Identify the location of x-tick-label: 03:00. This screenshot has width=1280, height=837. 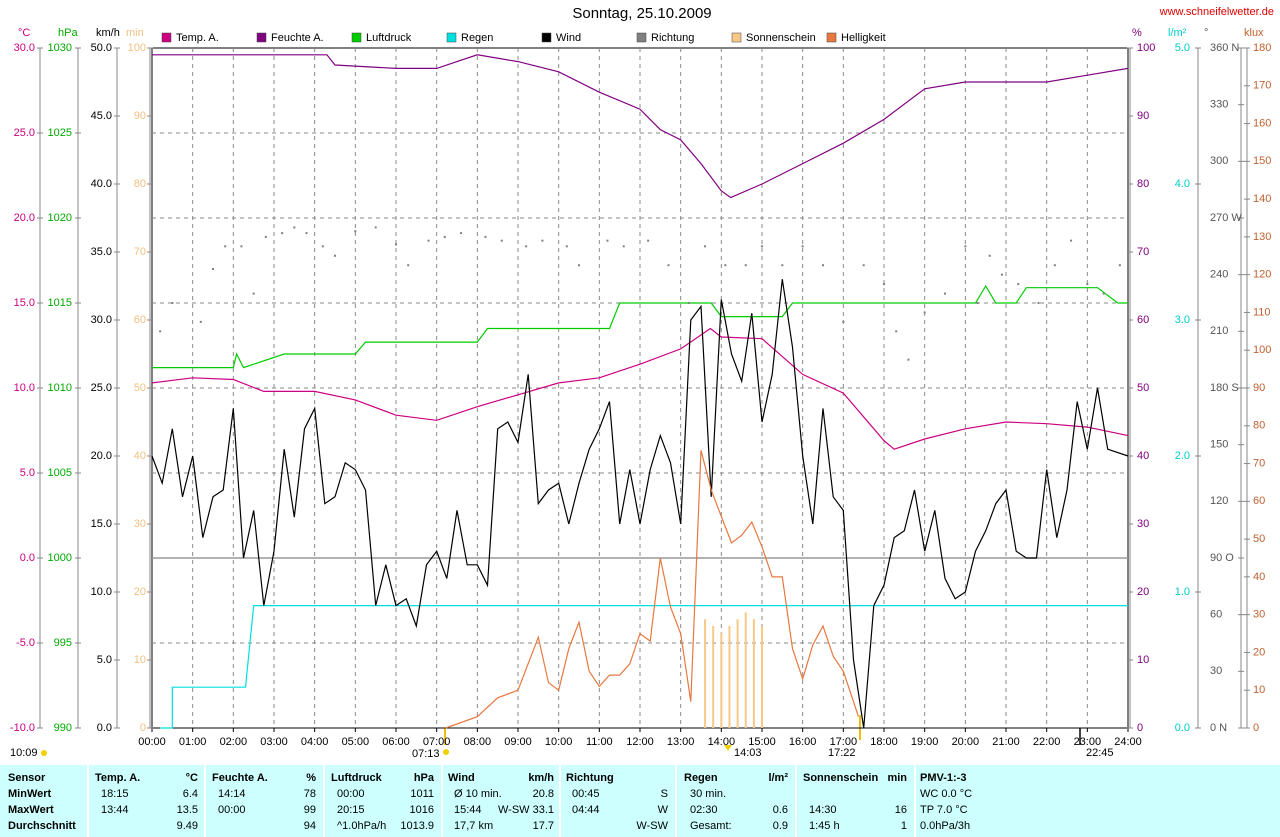
(274, 742).